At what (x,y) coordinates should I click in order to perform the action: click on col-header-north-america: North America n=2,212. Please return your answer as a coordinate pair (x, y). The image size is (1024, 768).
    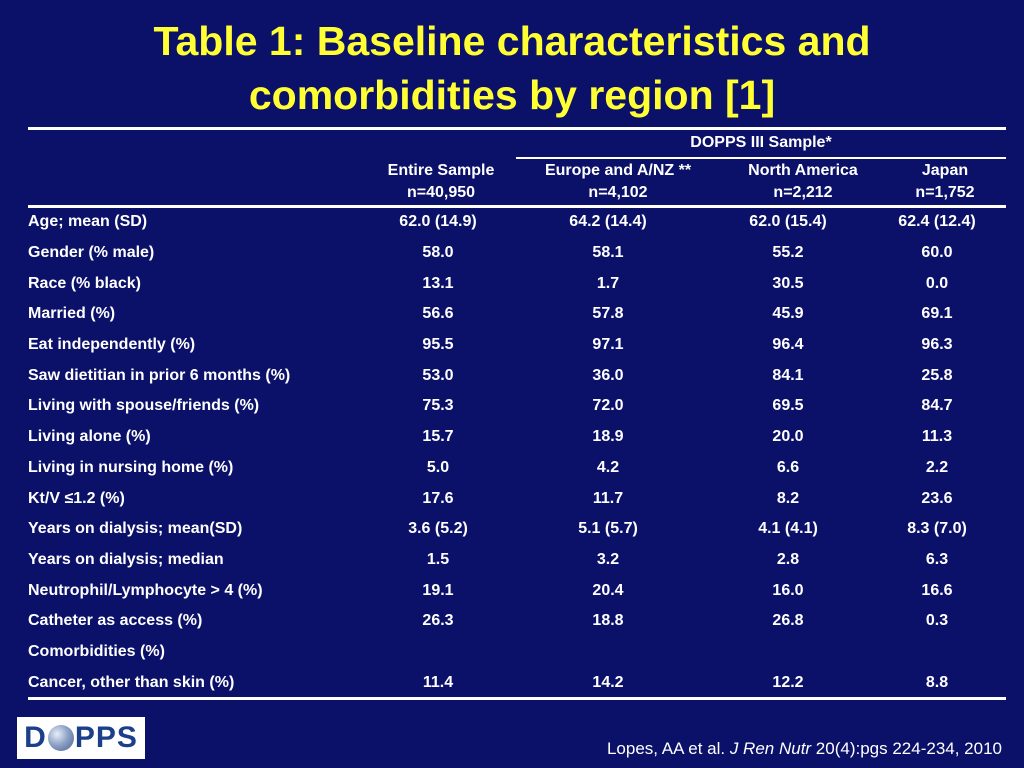
    Looking at the image, I should click on (803, 182).